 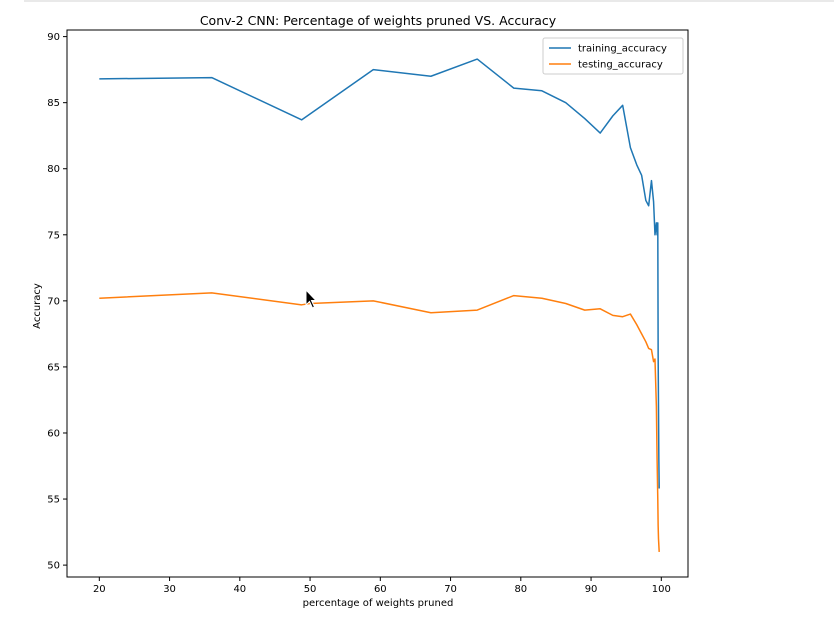 What do you see at coordinates (53, 235) in the screenshot?
I see `y-tick-label: 75` at bounding box center [53, 235].